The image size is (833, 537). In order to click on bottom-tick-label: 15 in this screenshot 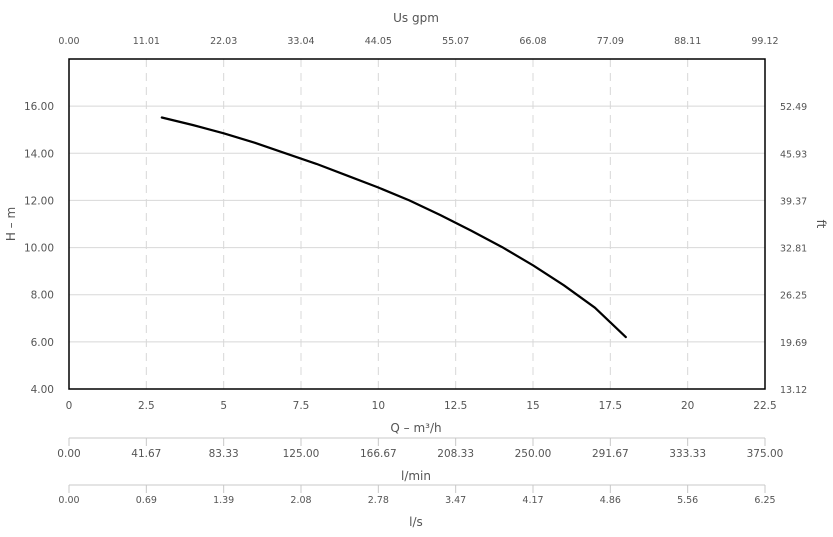, I will do `click(532, 406)`.